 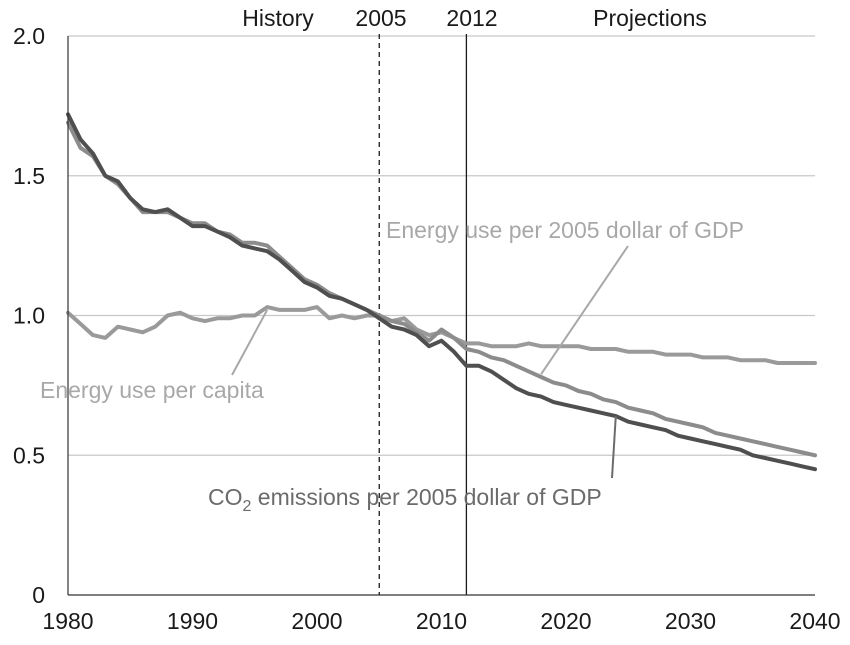 I want to click on label-co2-rest: emissions per 2005 dollar of GDP, so click(x=426, y=497).